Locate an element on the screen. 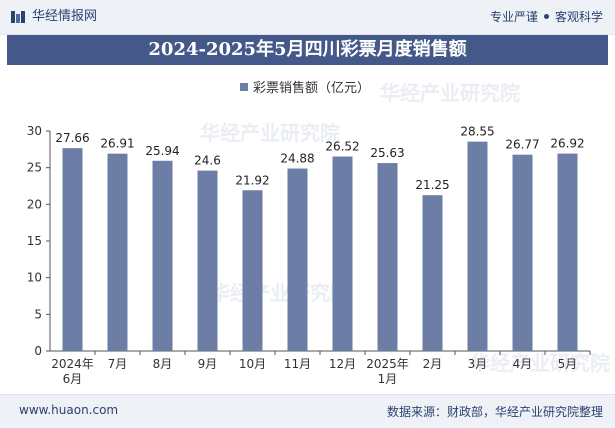 Image resolution: width=615 pixels, height=428 pixels. x-tick-label: 12月 is located at coordinates (342, 364).